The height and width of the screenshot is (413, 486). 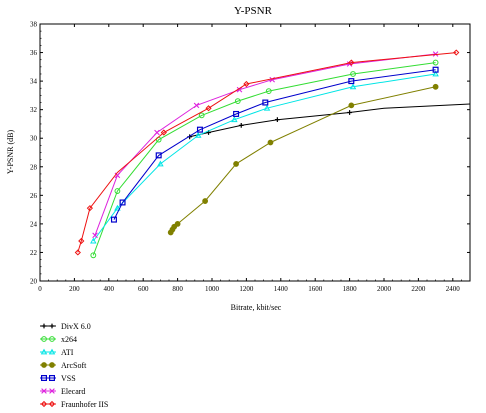 I want to click on x-tick-label: 2200, so click(x=418, y=289).